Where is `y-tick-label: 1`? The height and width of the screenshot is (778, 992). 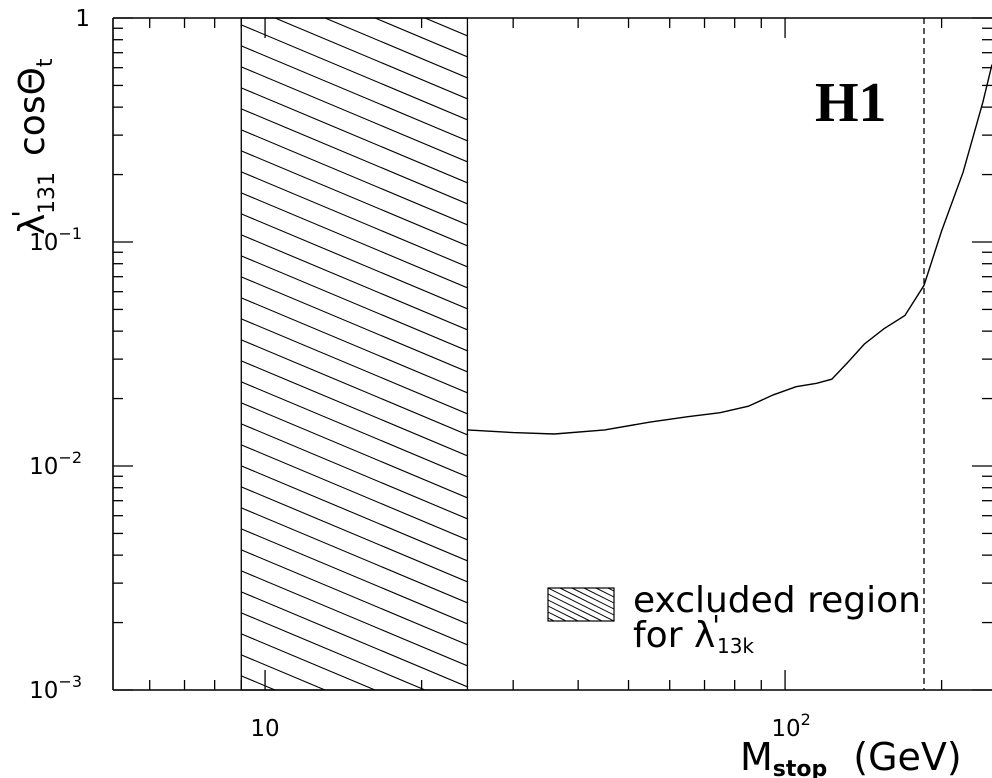 y-tick-label: 1 is located at coordinates (82, 19).